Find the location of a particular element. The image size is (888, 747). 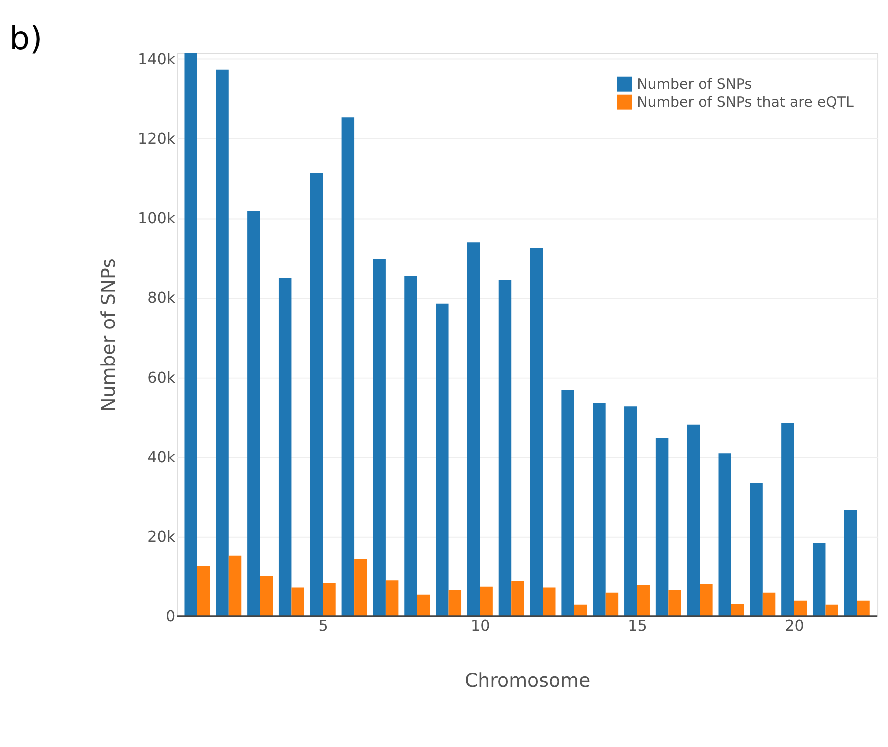

y-tick-label: 60k is located at coordinates (162, 377).